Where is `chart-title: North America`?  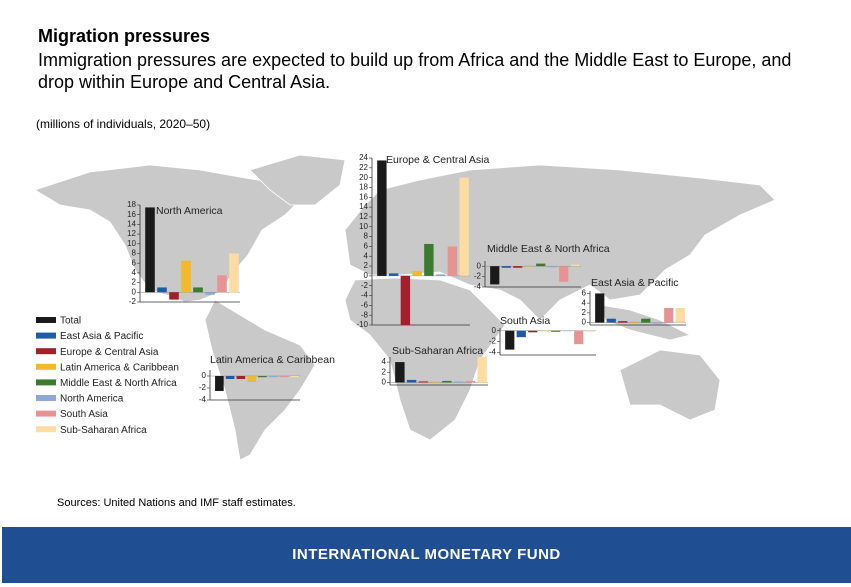 chart-title: North America is located at coordinates (189, 211).